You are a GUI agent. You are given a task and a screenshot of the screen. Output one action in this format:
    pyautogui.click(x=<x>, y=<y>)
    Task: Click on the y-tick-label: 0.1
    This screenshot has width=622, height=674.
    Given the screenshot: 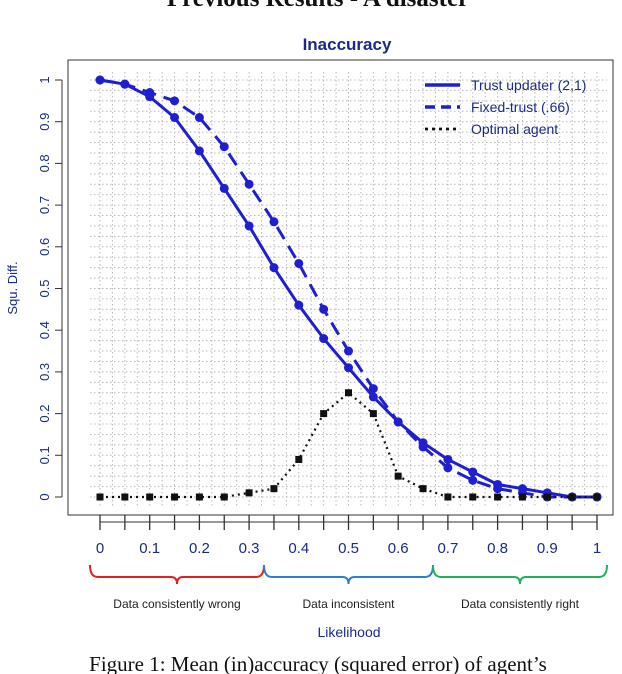 What is the action you would take?
    pyautogui.click(x=44, y=455)
    